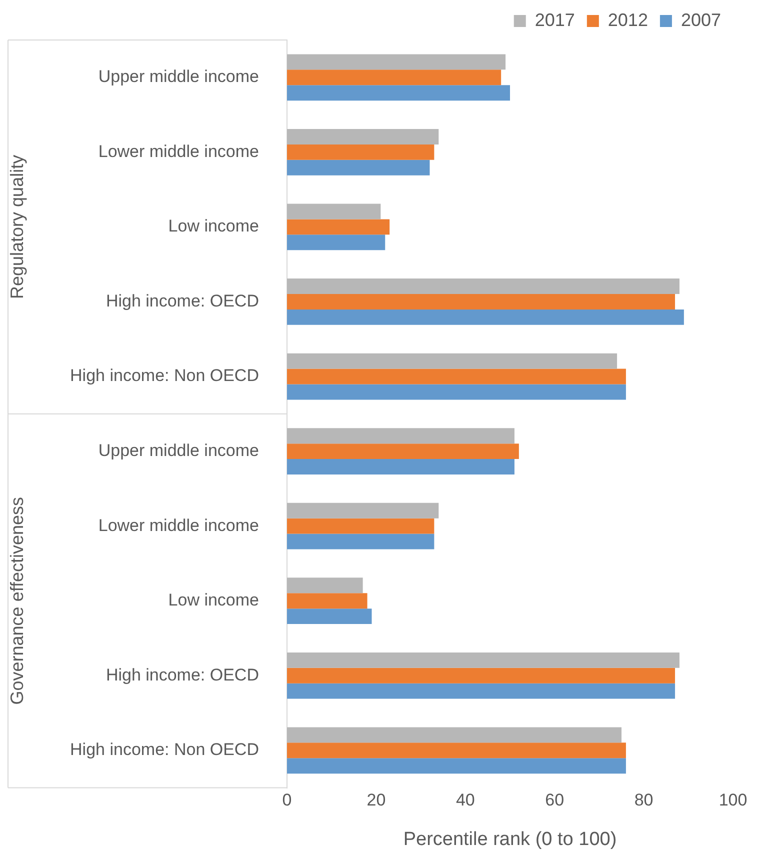  Describe the element at coordinates (554, 20) in the screenshot. I see `legend-label: 2017` at that location.